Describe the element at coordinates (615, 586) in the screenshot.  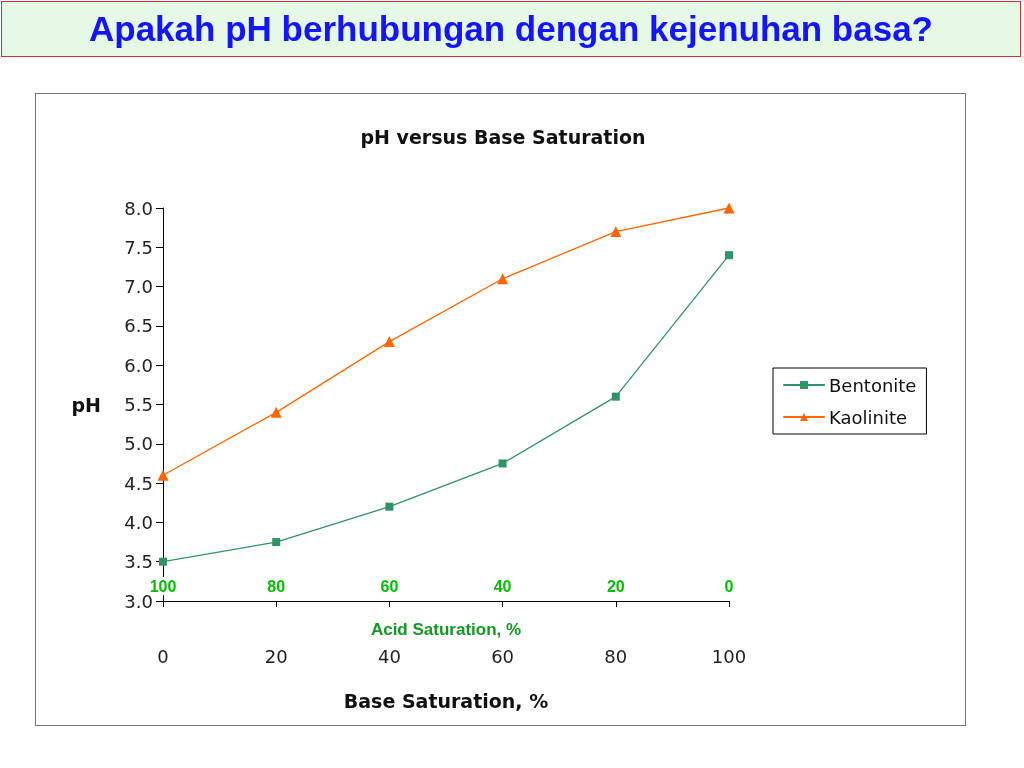
I see `x2-tick-label: 20` at that location.